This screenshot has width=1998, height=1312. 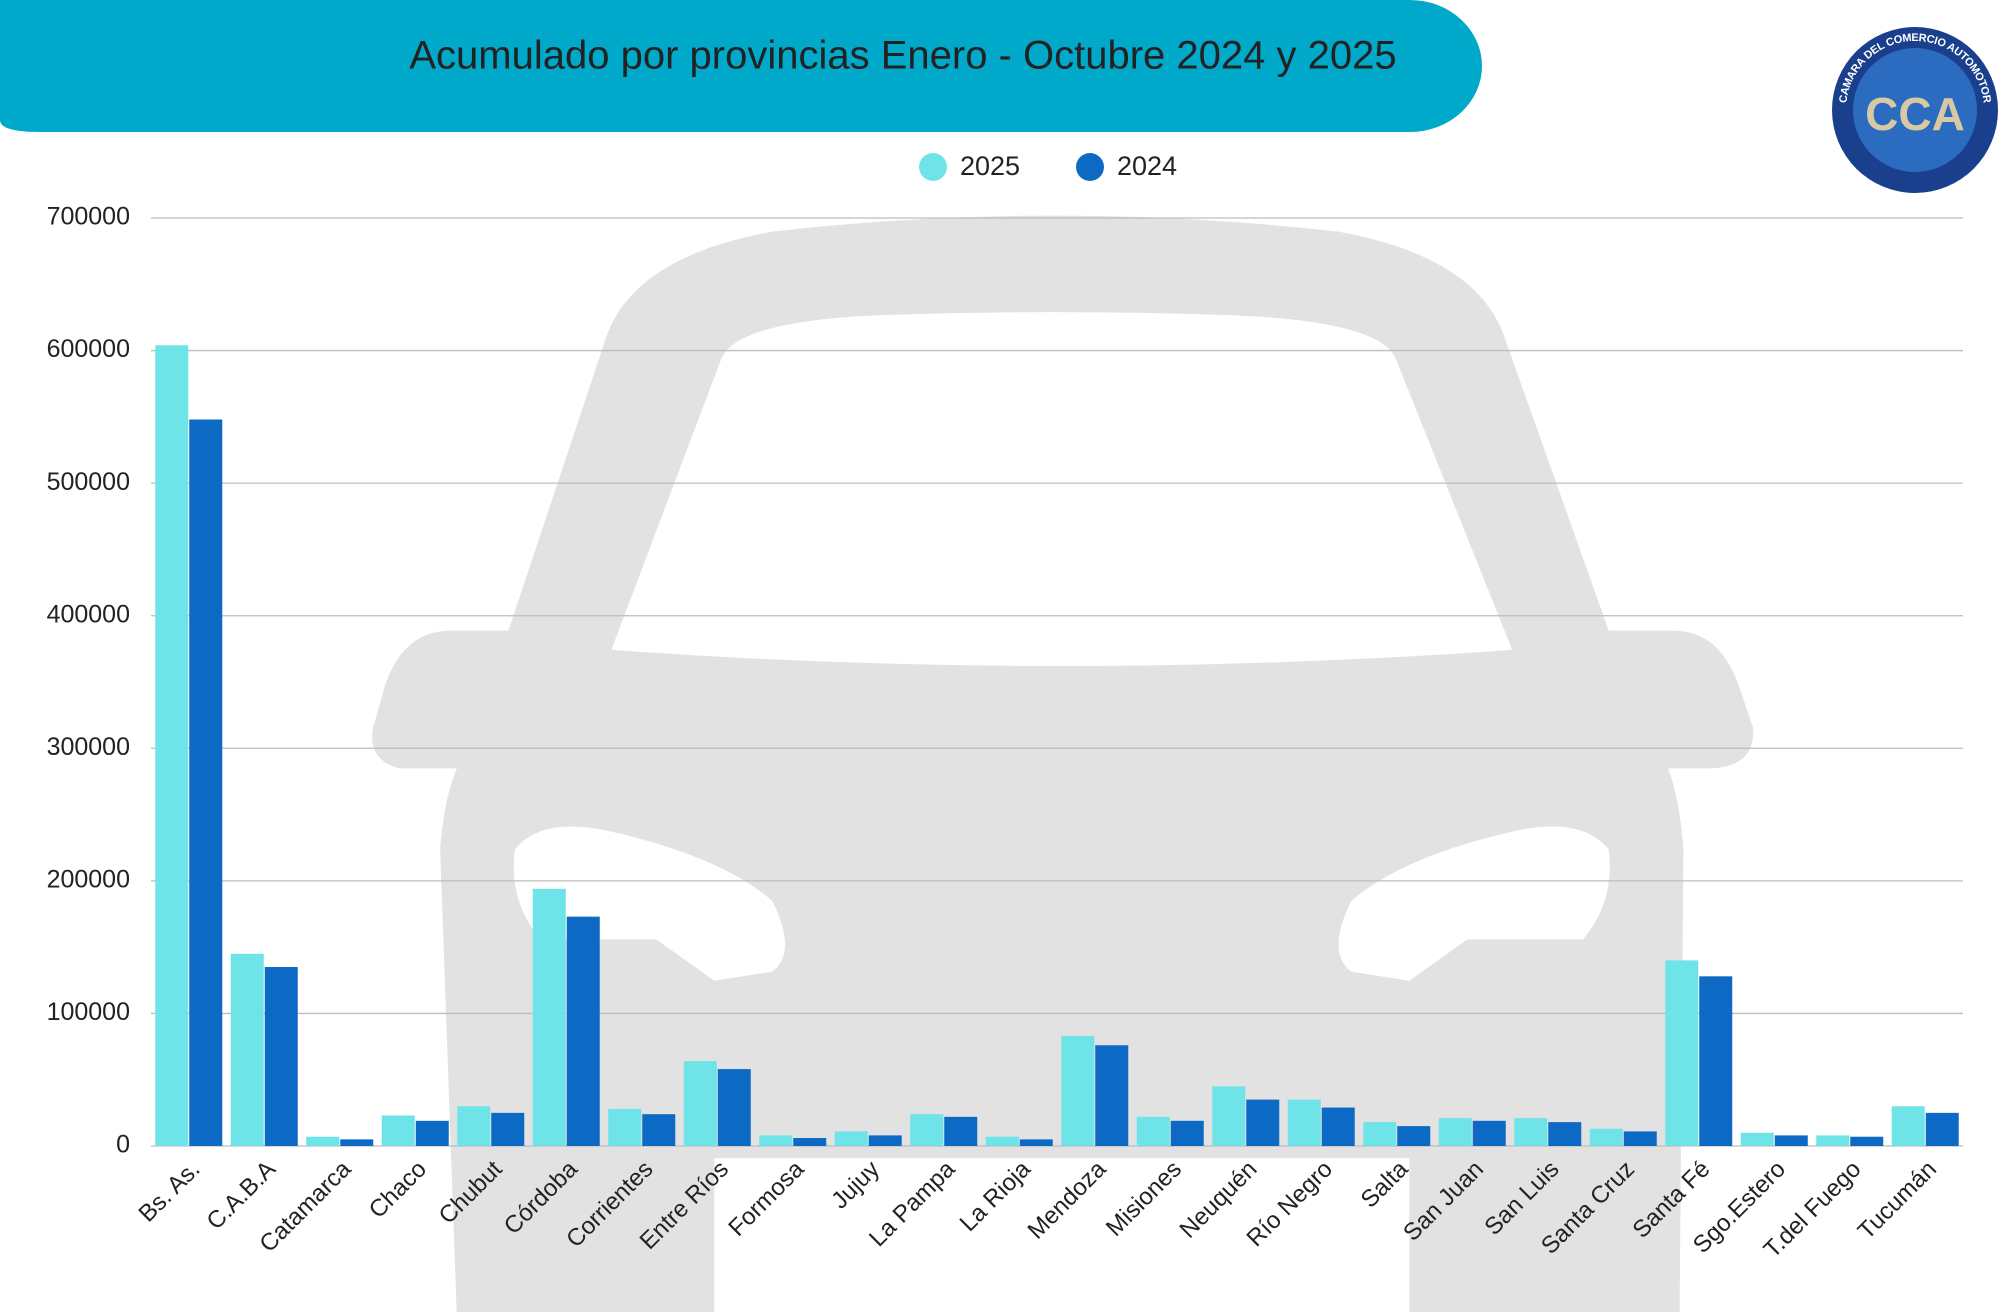 What do you see at coordinates (88, 747) in the screenshot?
I see `y-tick-label: 300000` at bounding box center [88, 747].